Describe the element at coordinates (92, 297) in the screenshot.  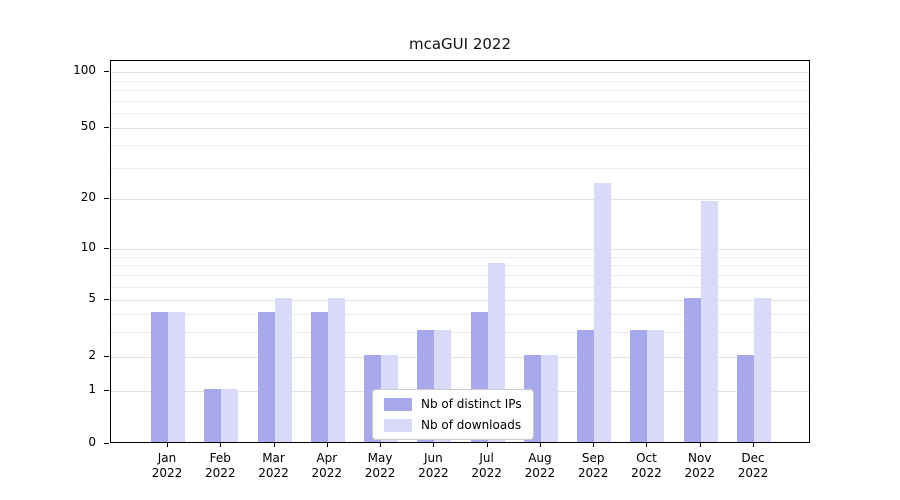
I see `y-tick-label: 5` at that location.